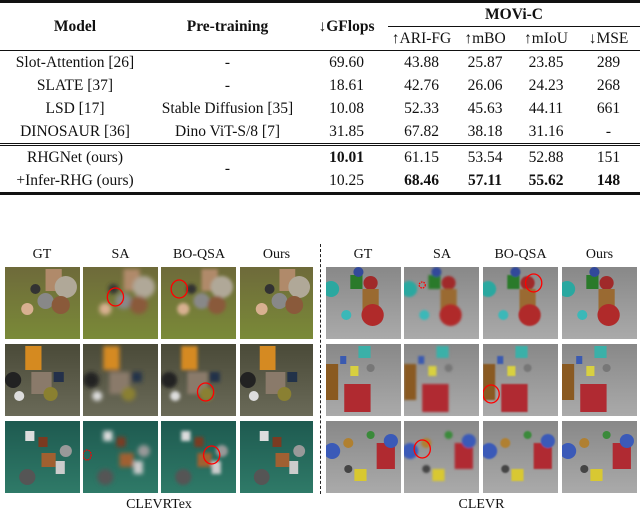 The image size is (640, 513). Describe the element at coordinates (120, 254) in the screenshot. I see `col-header-sa: SA` at that location.